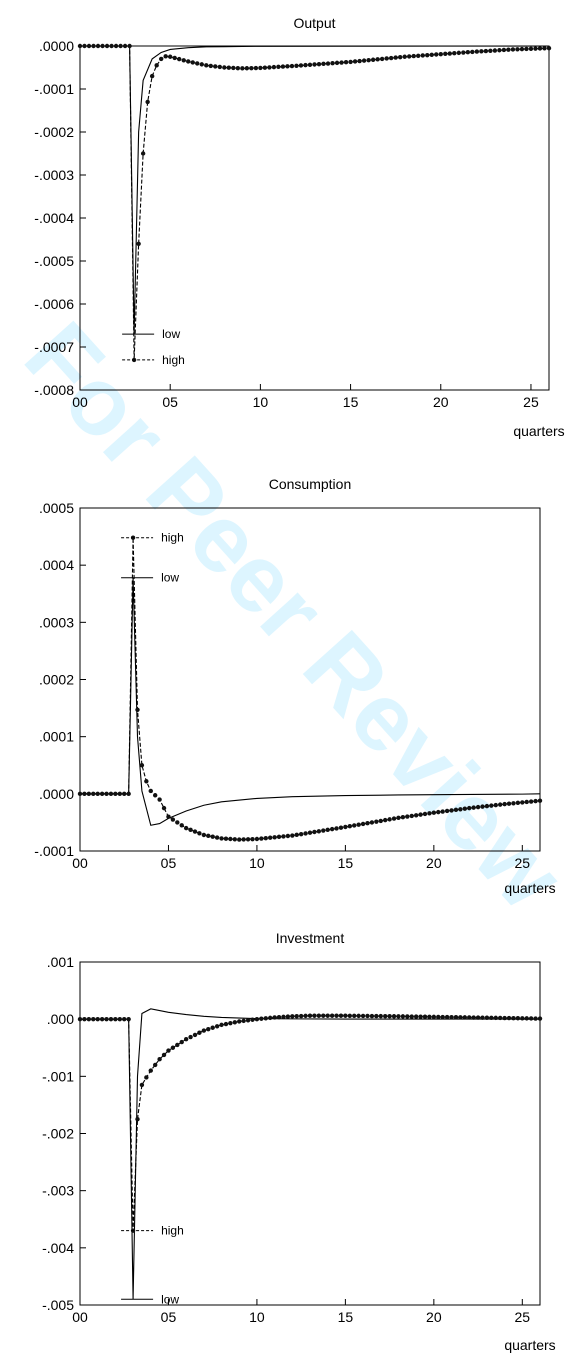  What do you see at coordinates (54, 304) in the screenshot?
I see `y-tick-label: -.0006` at bounding box center [54, 304].